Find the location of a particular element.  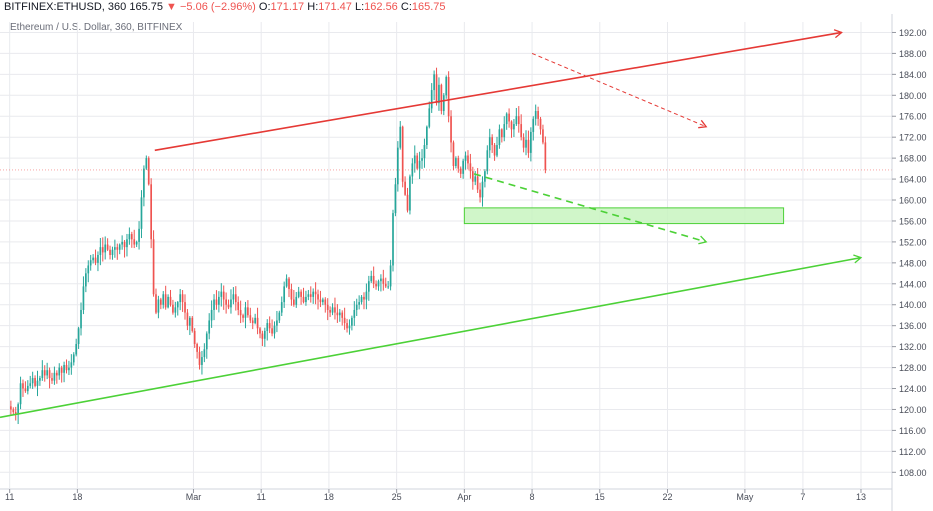

high-value: 171.47 is located at coordinates (335, 7).